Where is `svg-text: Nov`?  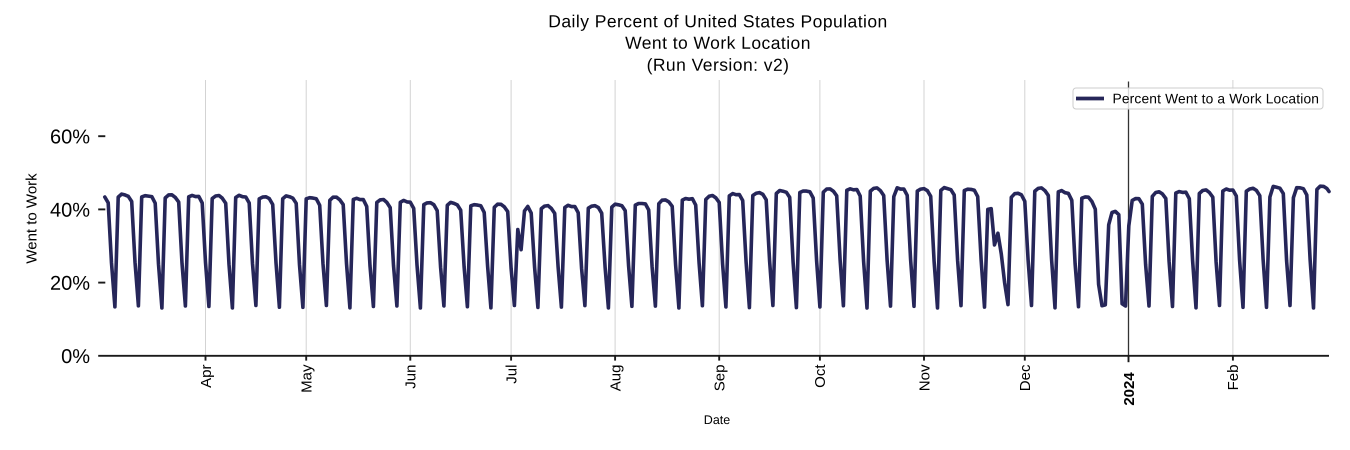
svg-text: Nov is located at coordinates (924, 377).